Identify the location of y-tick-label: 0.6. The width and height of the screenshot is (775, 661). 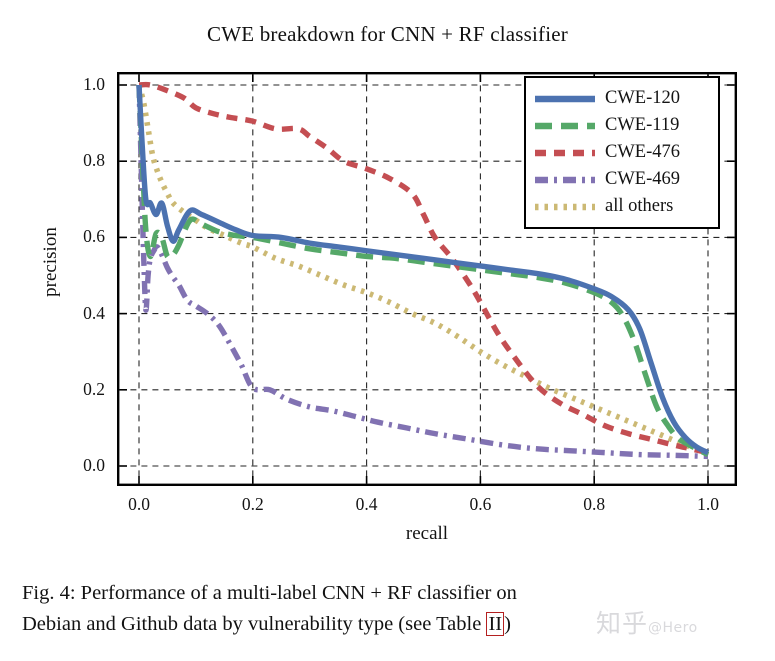
(94, 236).